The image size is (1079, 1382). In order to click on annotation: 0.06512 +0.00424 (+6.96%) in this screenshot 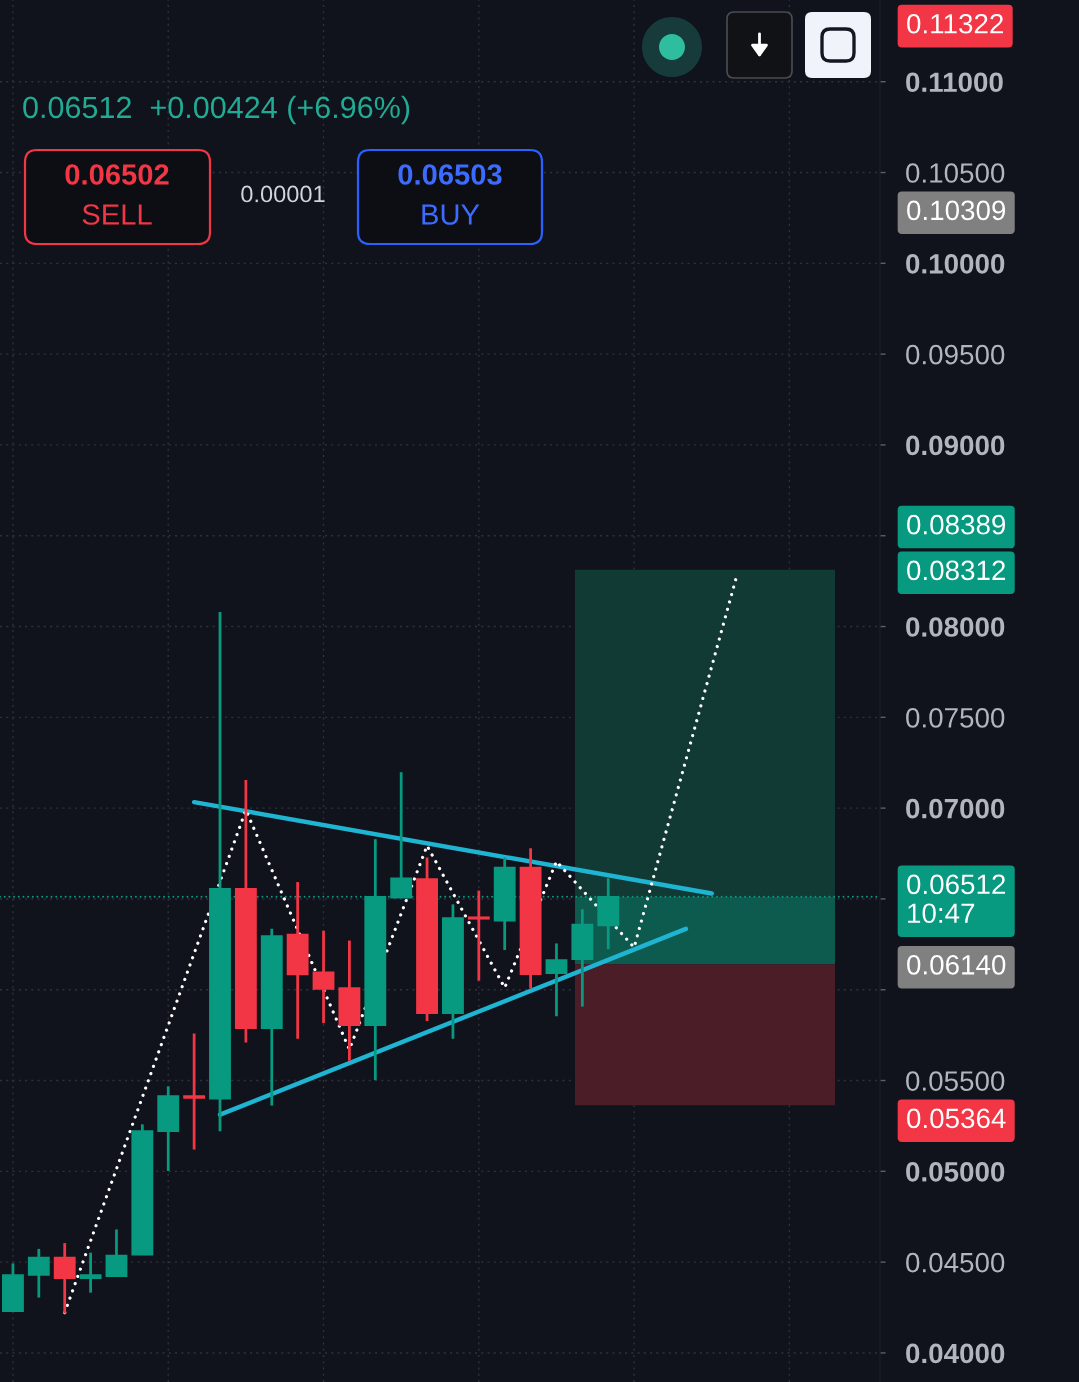, I will do `click(216, 110)`.